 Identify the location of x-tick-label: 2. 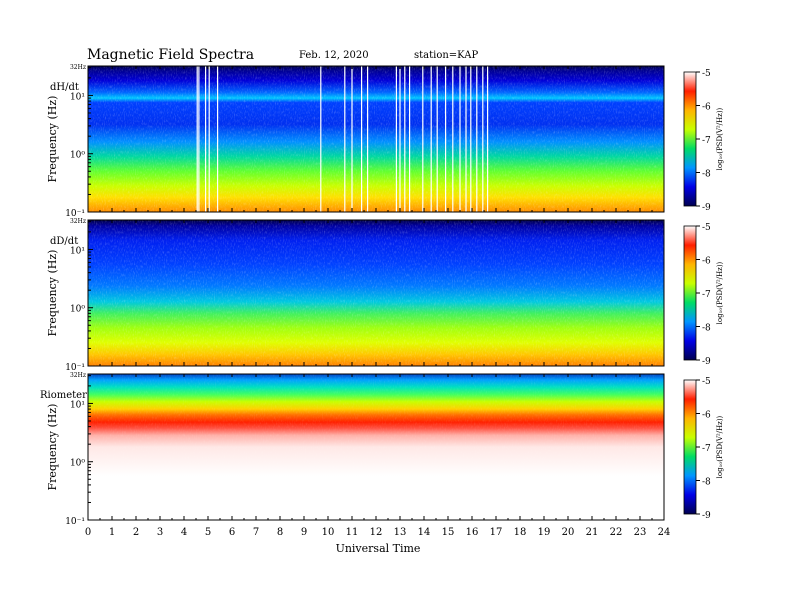
(136, 532).